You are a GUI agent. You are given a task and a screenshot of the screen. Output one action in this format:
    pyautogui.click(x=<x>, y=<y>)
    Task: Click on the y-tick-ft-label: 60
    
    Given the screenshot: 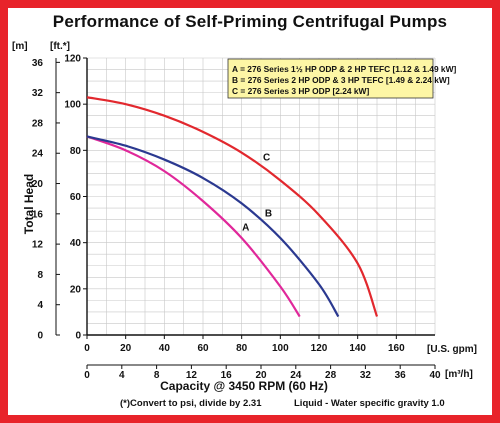 What is the action you would take?
    pyautogui.click(x=76, y=197)
    